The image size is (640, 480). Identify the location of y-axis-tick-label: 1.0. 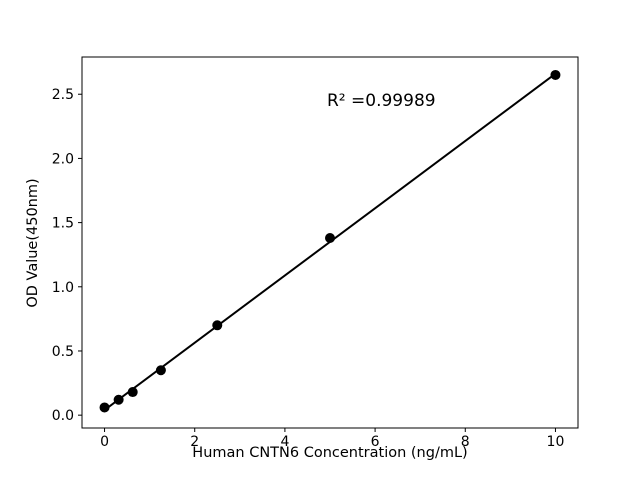
(63, 288).